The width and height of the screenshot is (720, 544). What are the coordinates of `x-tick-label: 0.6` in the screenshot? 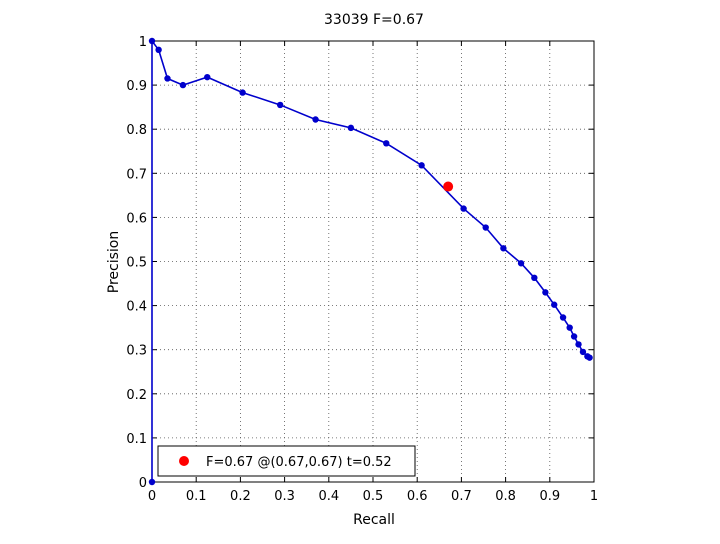 It's located at (417, 496).